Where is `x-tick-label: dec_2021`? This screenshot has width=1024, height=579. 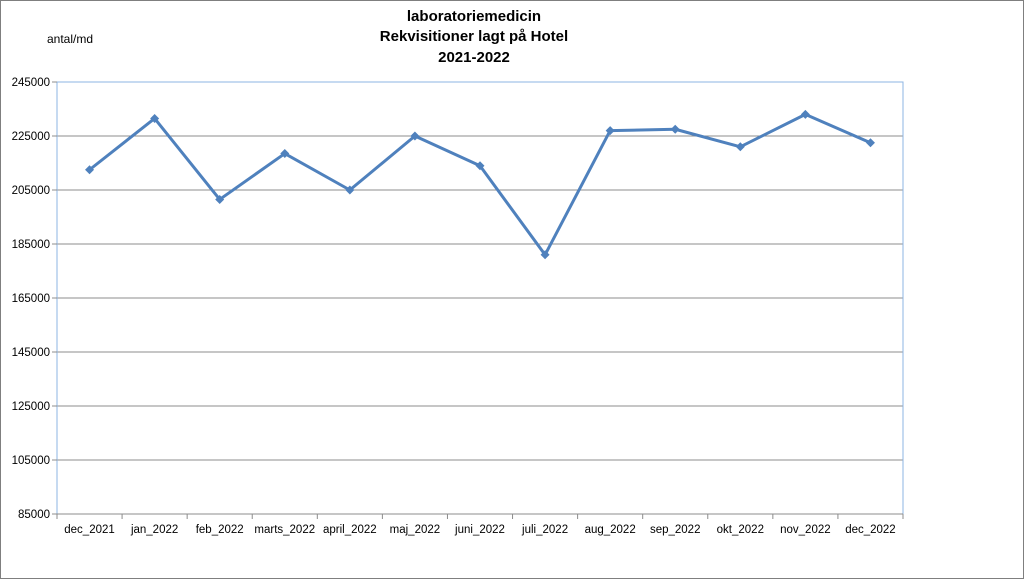 x-tick-label: dec_2021 is located at coordinates (89, 530).